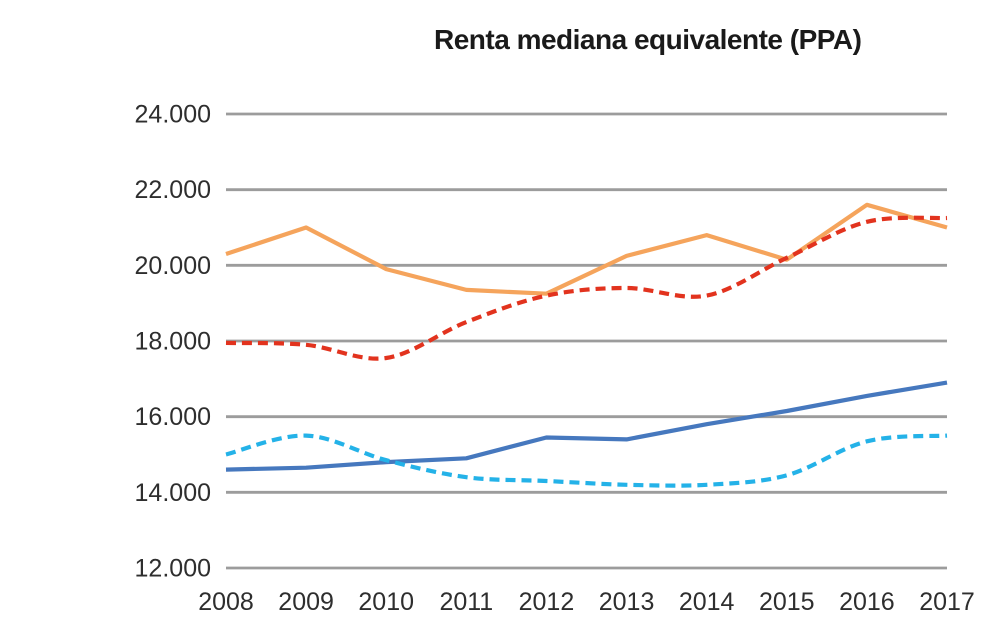  I want to click on x-tick-label: 2012, so click(547, 602).